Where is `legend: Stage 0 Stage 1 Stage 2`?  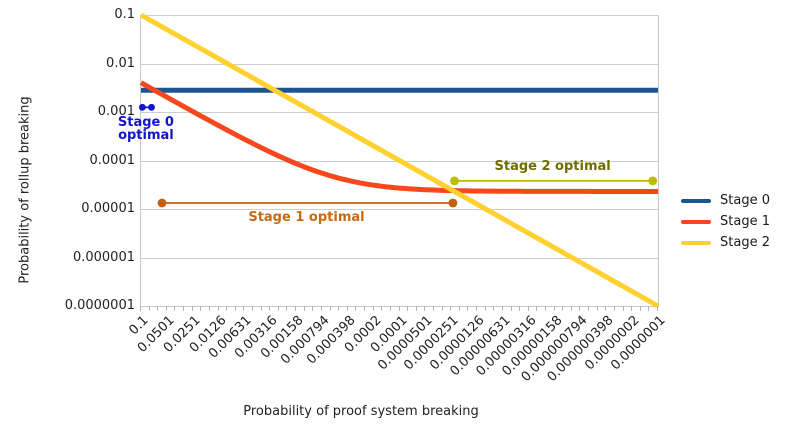 legend: Stage 0 Stage 1 Stage 2 is located at coordinates (725, 224).